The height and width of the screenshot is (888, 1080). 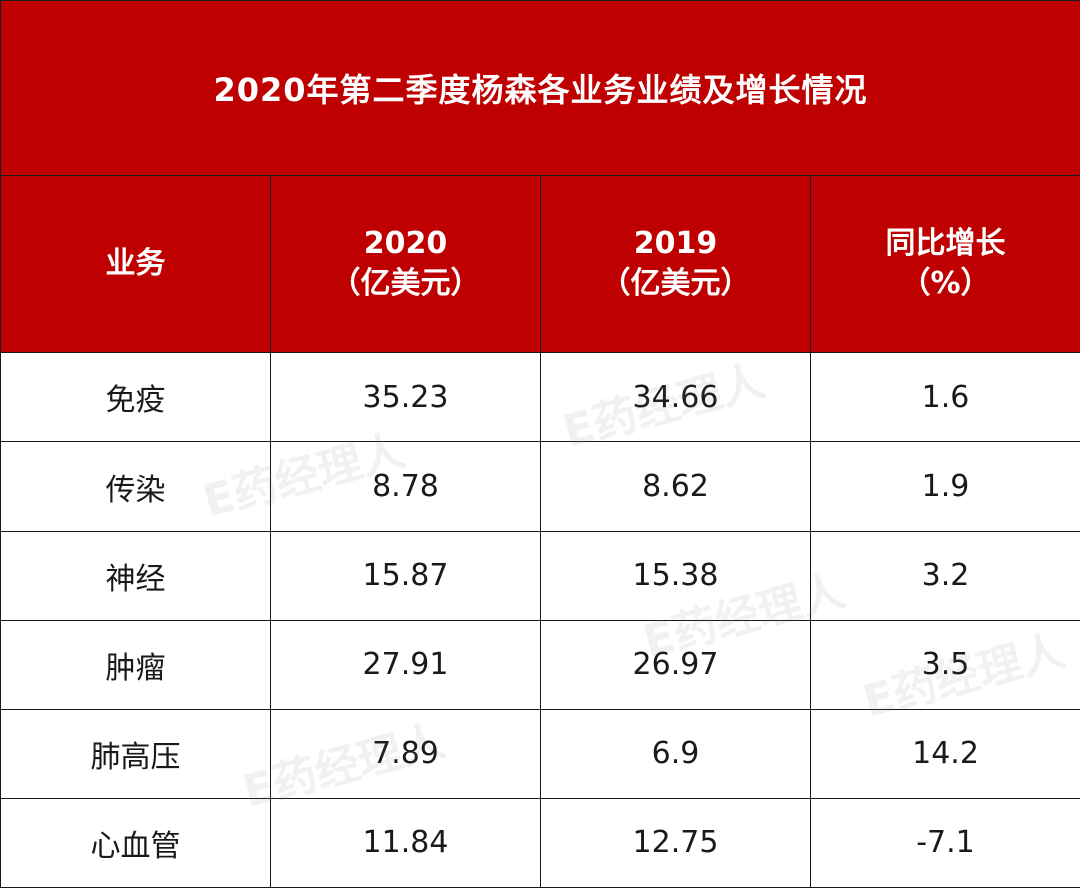 I want to click on header-2020-unit: （亿美元）, so click(x=405, y=284).